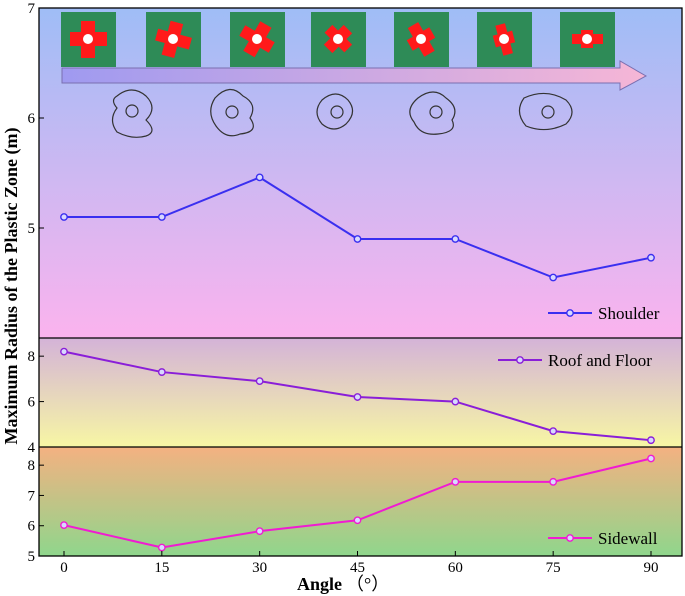  What do you see at coordinates (32, 448) in the screenshot?
I see `y-tick-label: 4` at bounding box center [32, 448].